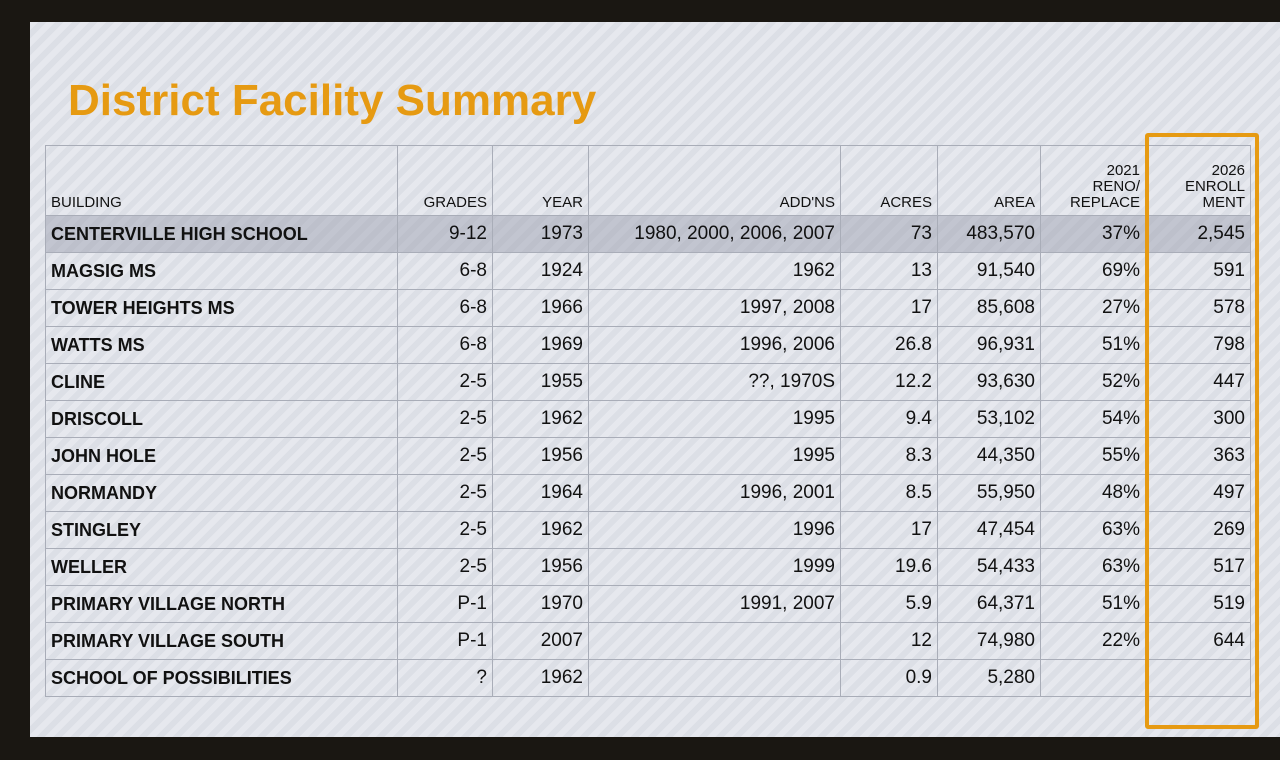 The image size is (1280, 760). What do you see at coordinates (714, 345) in the screenshot?
I see `data-cell: 1996, 2006` at bounding box center [714, 345].